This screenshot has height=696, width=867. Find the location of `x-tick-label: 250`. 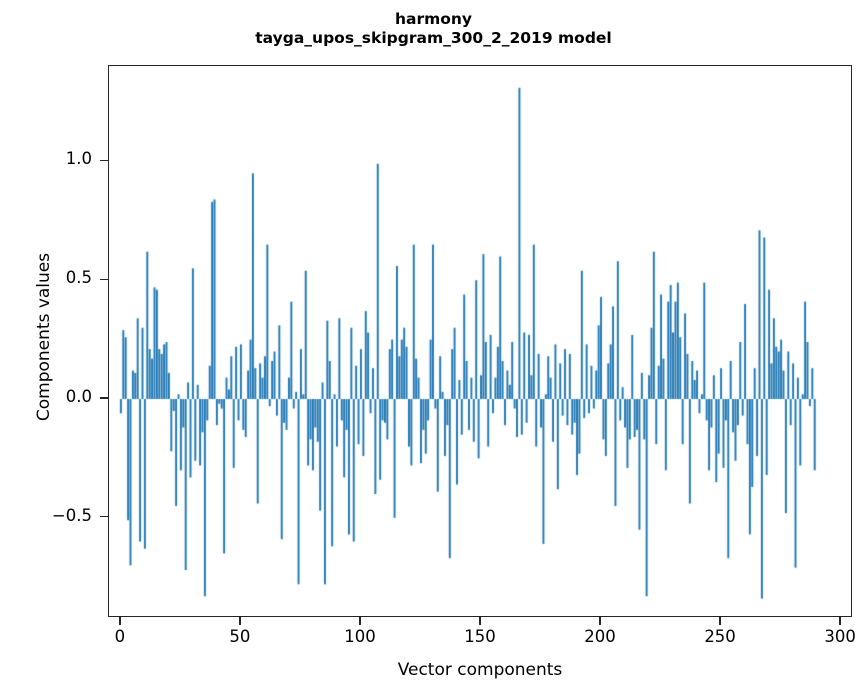

x-tick-label: 250 is located at coordinates (720, 636).